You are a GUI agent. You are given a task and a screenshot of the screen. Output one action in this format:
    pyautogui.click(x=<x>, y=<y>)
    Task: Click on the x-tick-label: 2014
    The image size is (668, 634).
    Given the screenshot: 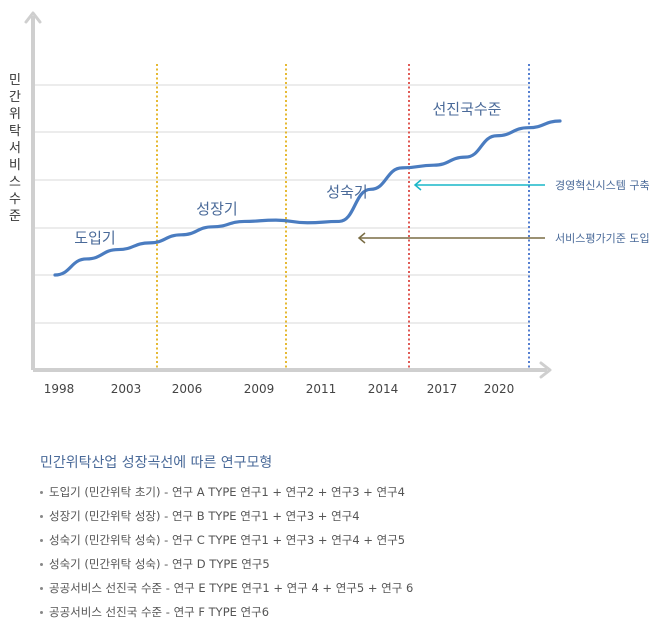 What is the action you would take?
    pyautogui.click(x=383, y=389)
    